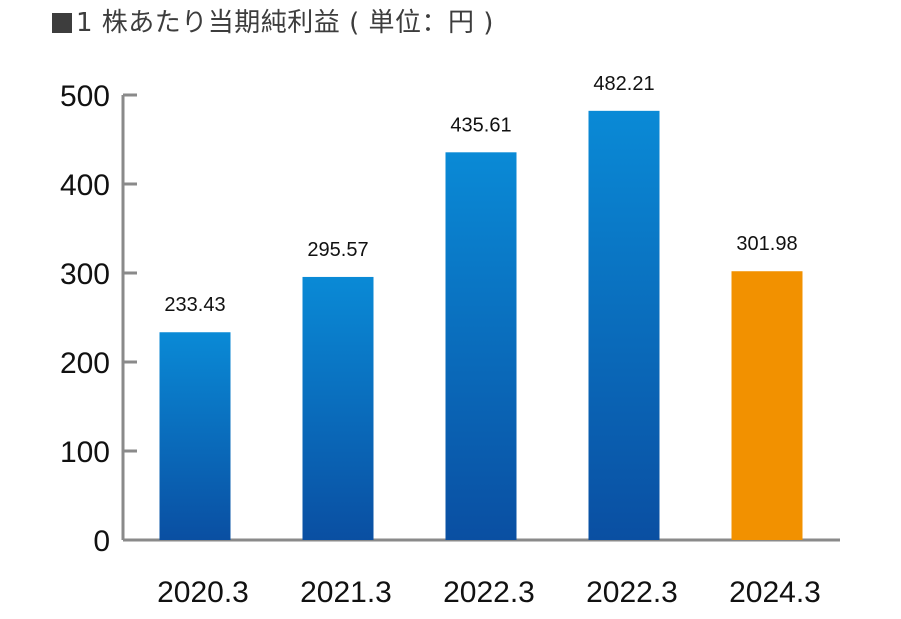 This screenshot has width=901, height=619. I want to click on y-tick-label: 100, so click(85, 452).